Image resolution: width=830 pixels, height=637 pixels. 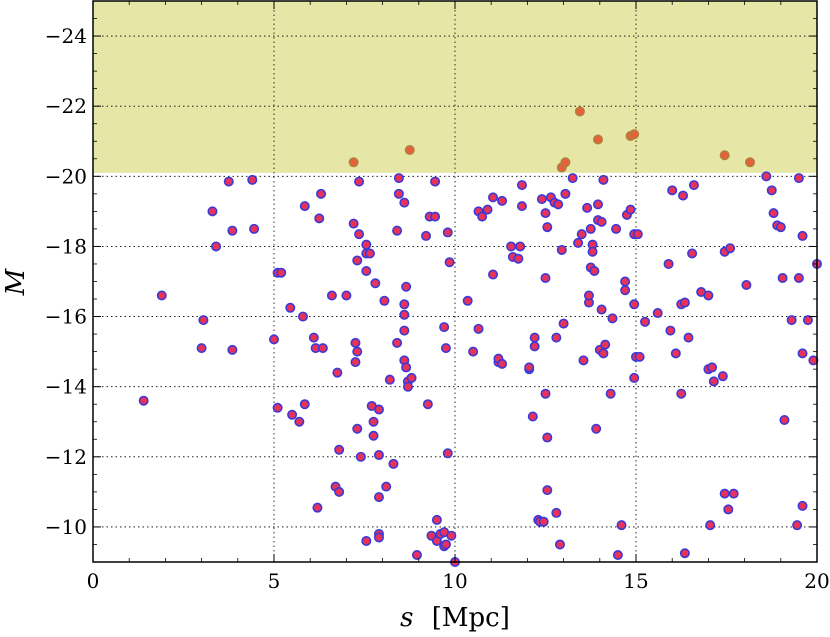 I want to click on y-tick-label: −24, so click(x=66, y=36).